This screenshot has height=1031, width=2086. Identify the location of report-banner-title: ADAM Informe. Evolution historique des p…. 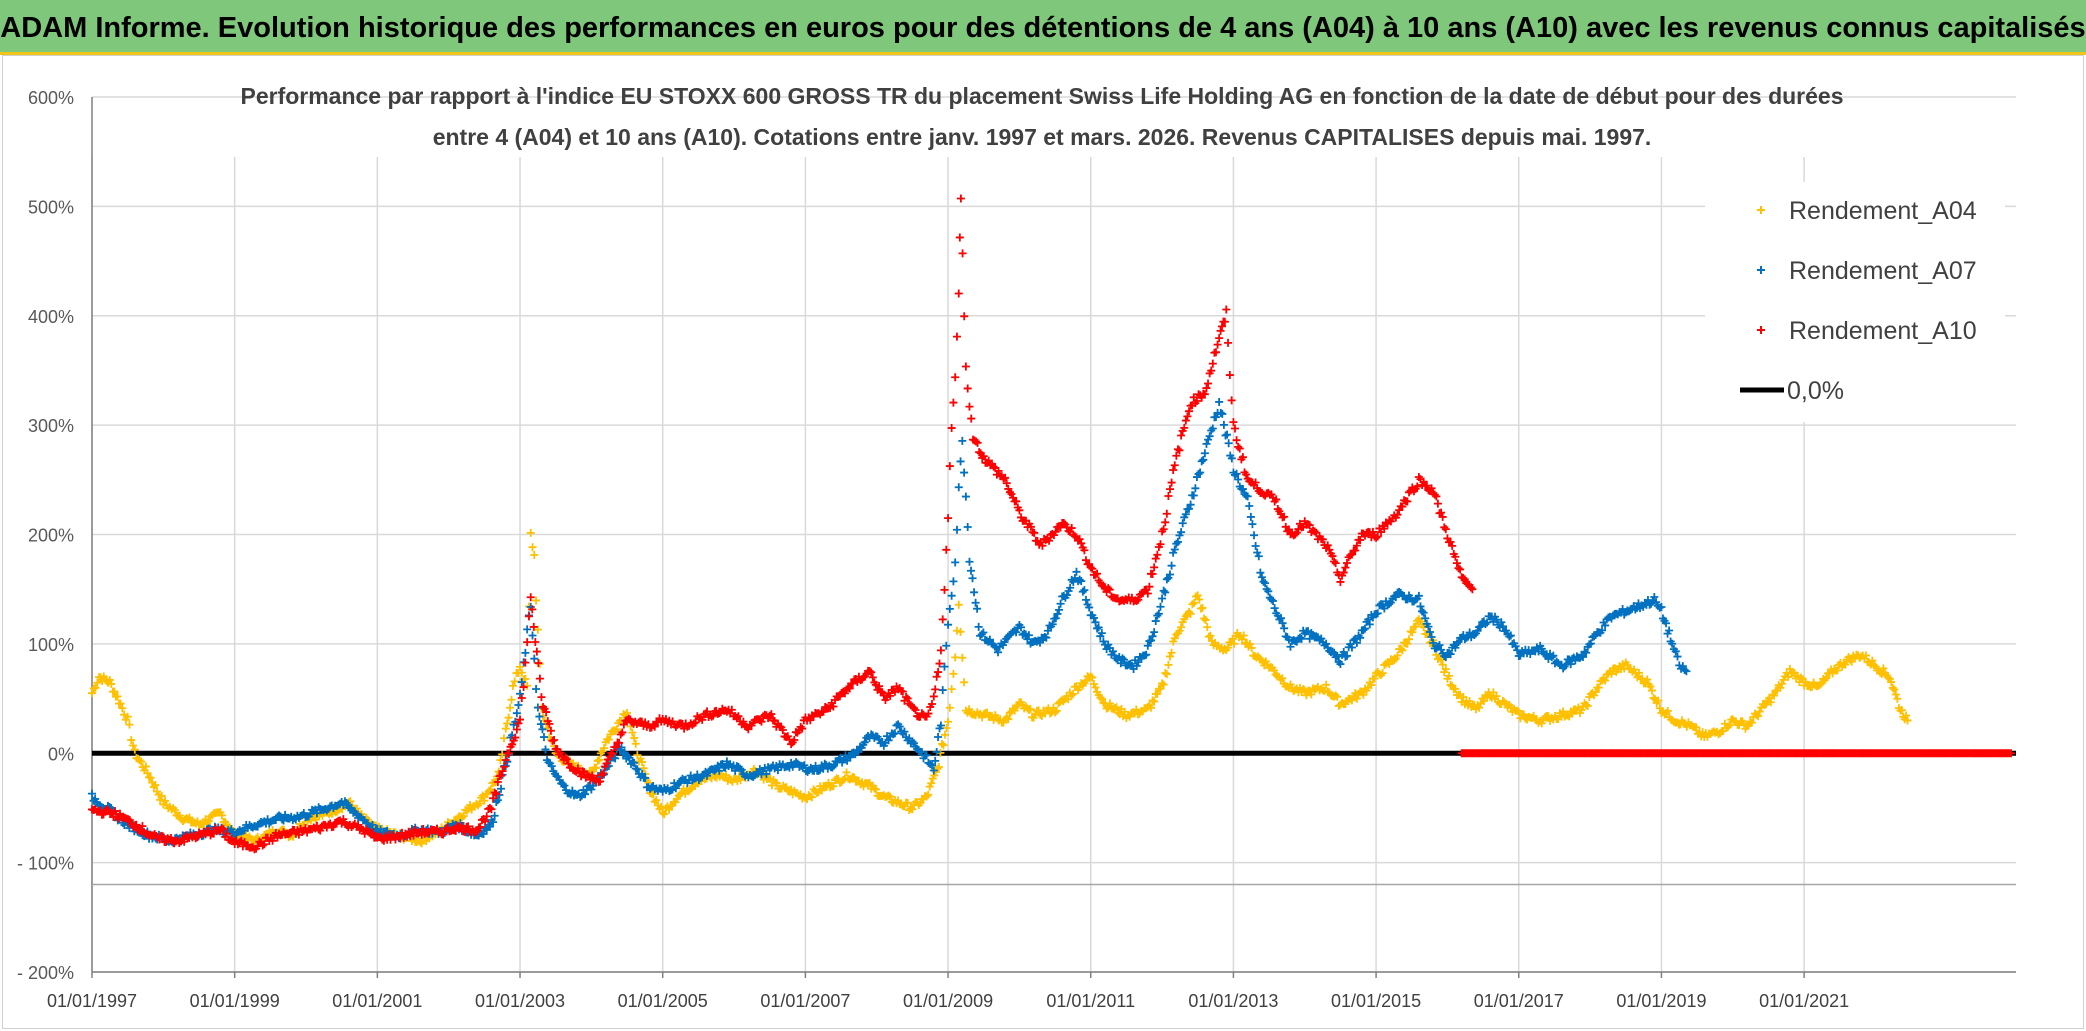
(1043, 28).